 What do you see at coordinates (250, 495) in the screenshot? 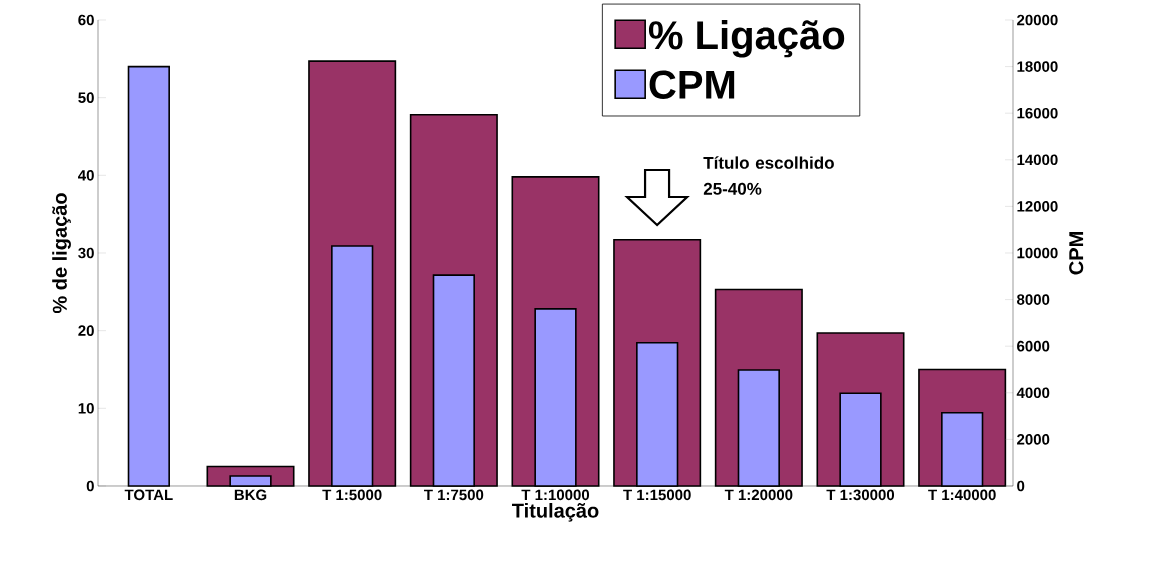
I see `x-tick-label: BKG` at bounding box center [250, 495].